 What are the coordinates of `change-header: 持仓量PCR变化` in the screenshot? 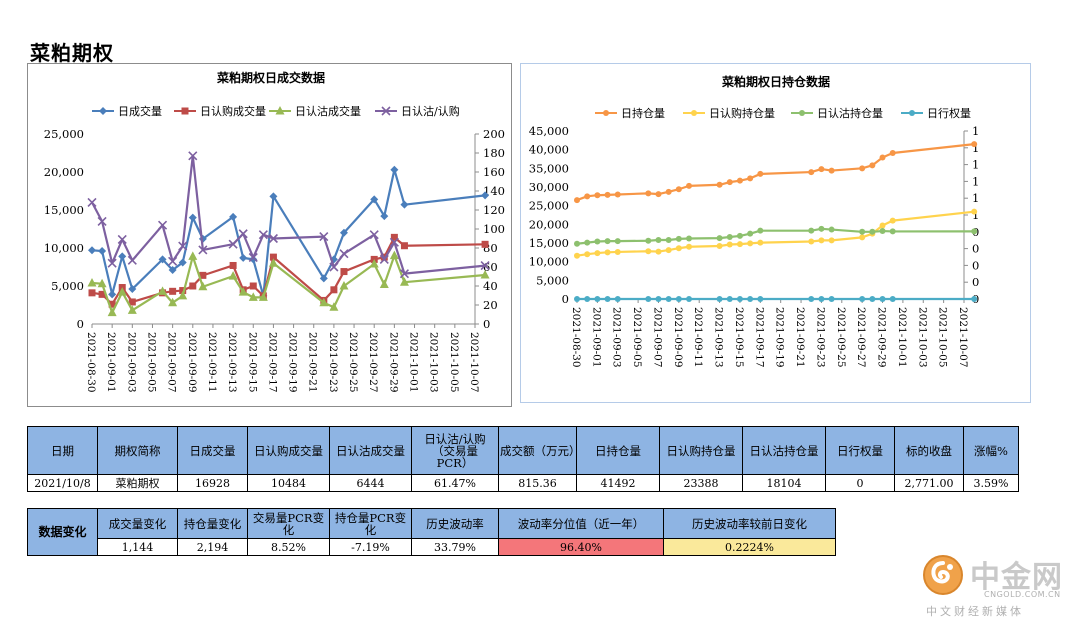 It's located at (370, 523).